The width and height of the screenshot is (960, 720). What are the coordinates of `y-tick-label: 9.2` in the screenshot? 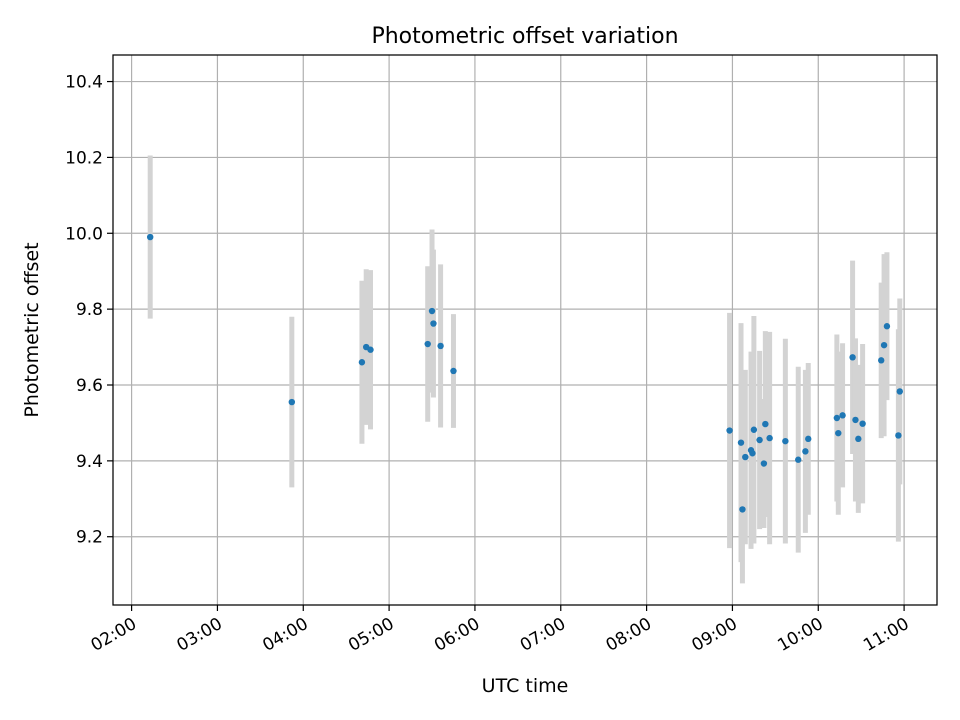 It's located at (89, 538).